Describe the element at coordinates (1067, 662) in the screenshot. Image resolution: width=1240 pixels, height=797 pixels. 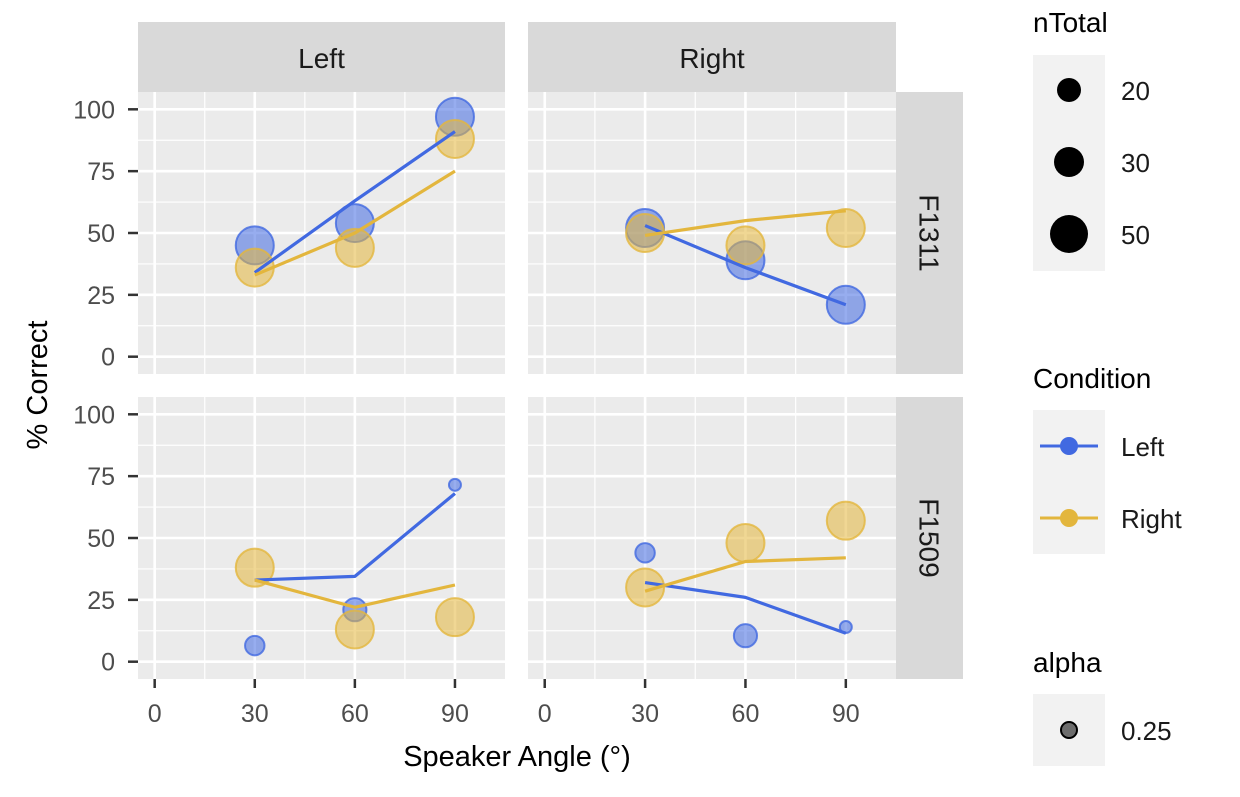
I see `legend-alpha-title: alpha` at that location.